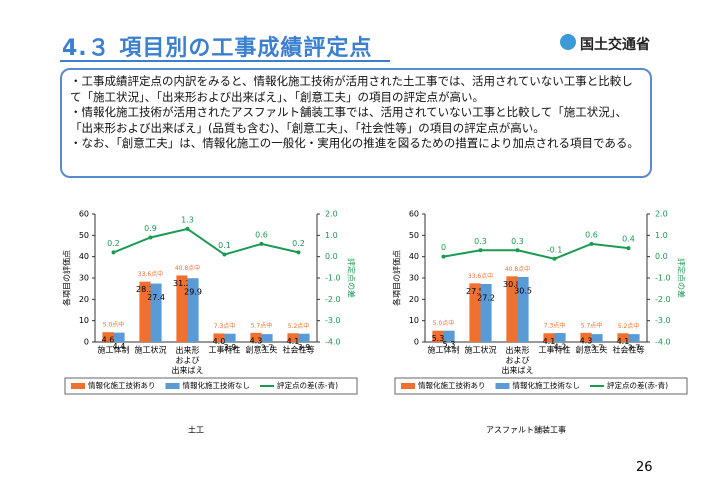 This screenshot has width=701, height=496. What do you see at coordinates (518, 360) in the screenshot?
I see `x-tick-label: 出来形および出来ばえ` at bounding box center [518, 360].